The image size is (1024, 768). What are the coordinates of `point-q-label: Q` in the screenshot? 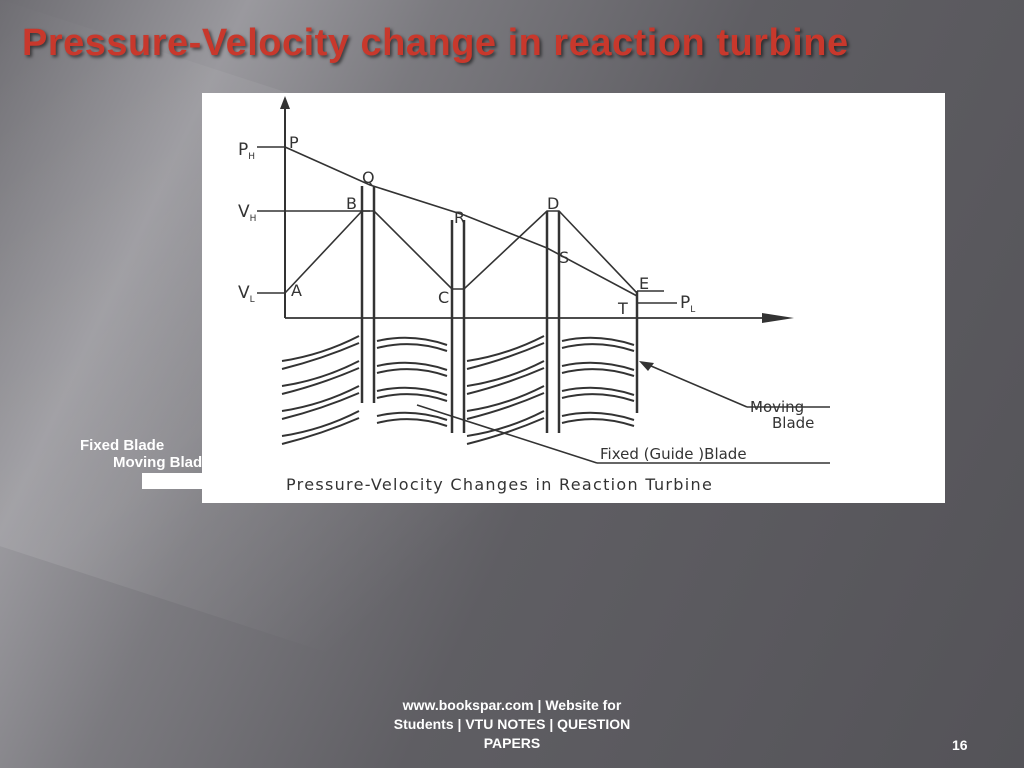 It's located at (368, 177).